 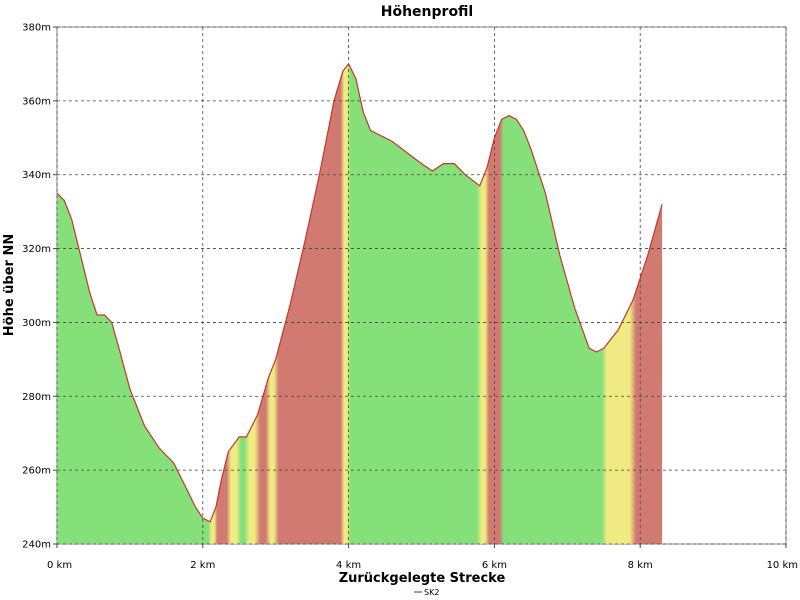 What do you see at coordinates (422, 557) in the screenshot?
I see `x-axis: 0 km 2 km 4 km 6 km 8 km 10 km` at bounding box center [422, 557].